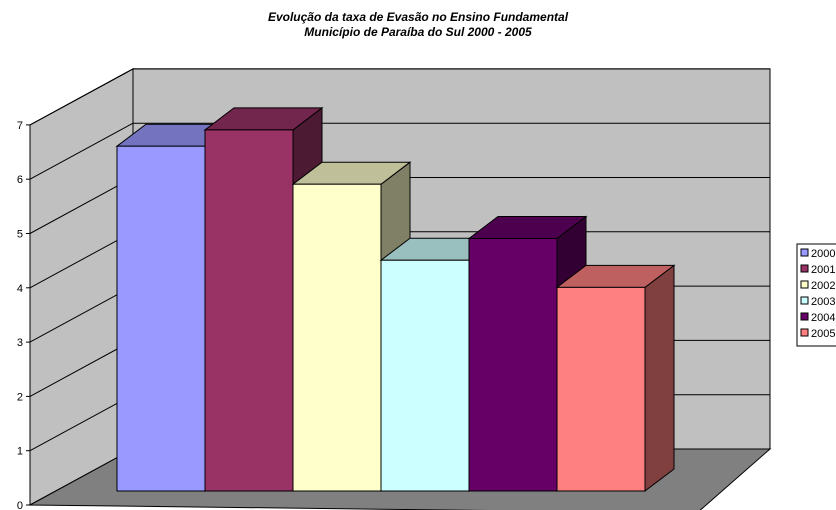  What do you see at coordinates (20, 235) in the screenshot?
I see `y-tick-label: 5` at bounding box center [20, 235].